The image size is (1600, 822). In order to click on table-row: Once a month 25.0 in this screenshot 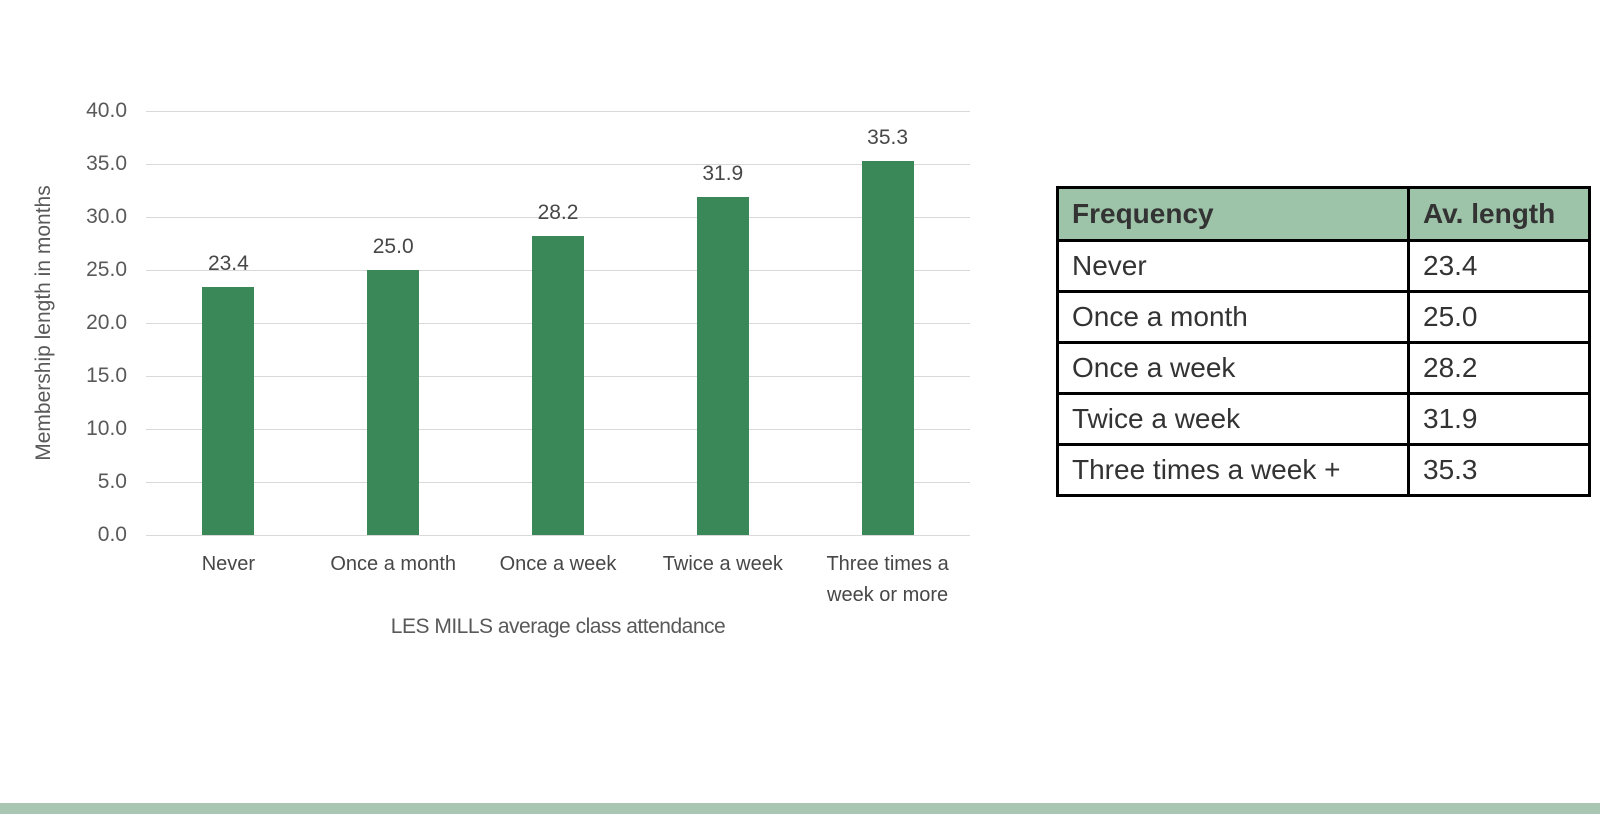, I will do `click(1323, 317)`.